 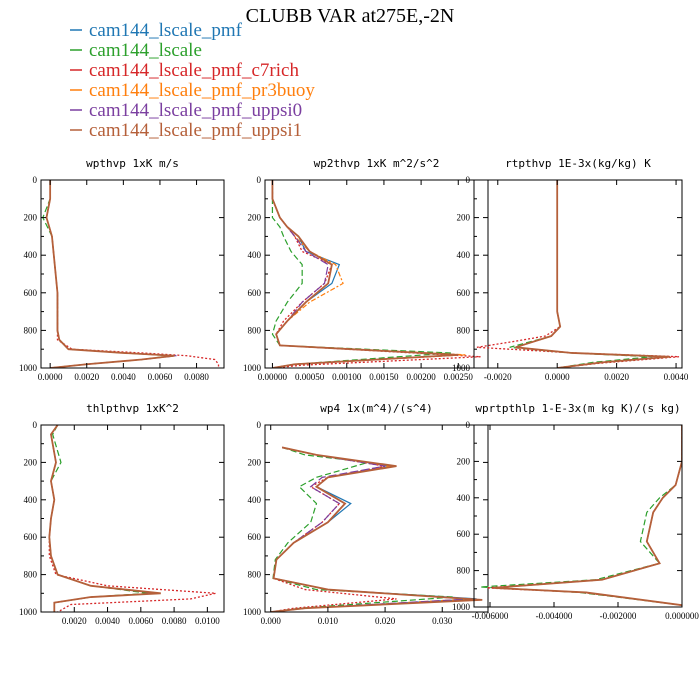 I want to click on x-tick-label: 0.000000, so click(x=682, y=616).